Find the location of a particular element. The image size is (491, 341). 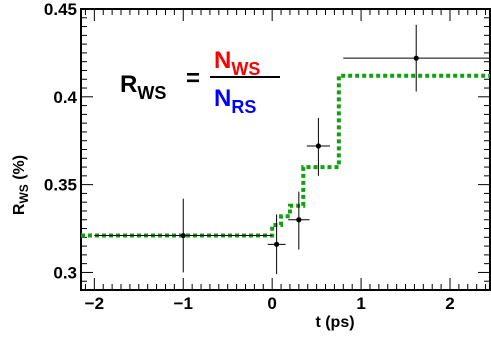

y-axis-title-group: RWS (%) is located at coordinates (21, 185).